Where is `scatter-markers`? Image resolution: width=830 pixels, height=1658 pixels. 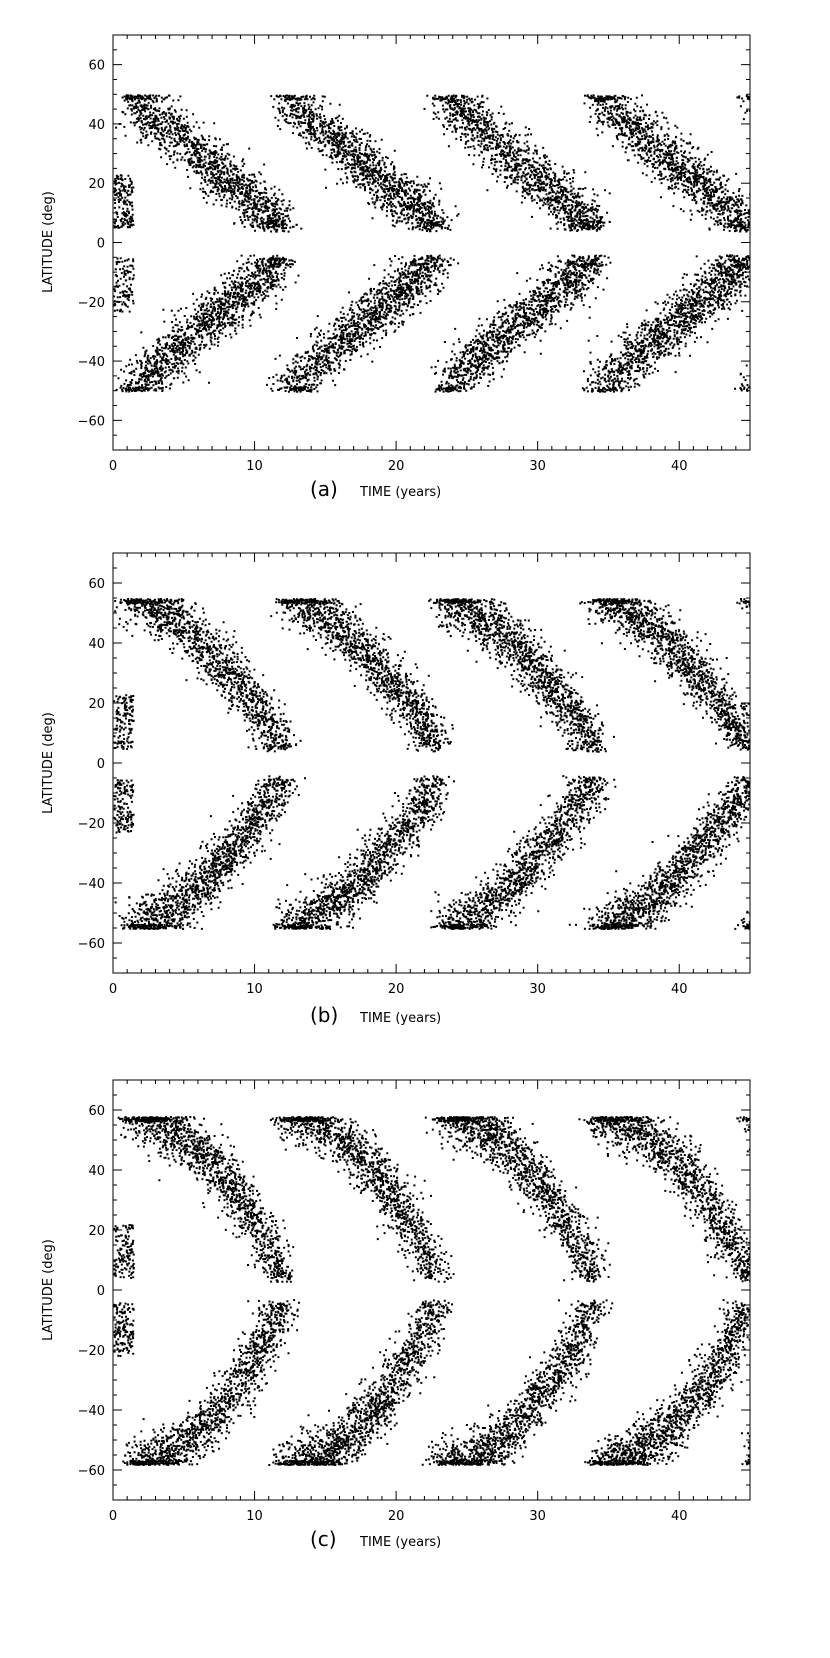
scatter-markers is located at coordinates (431, 243).